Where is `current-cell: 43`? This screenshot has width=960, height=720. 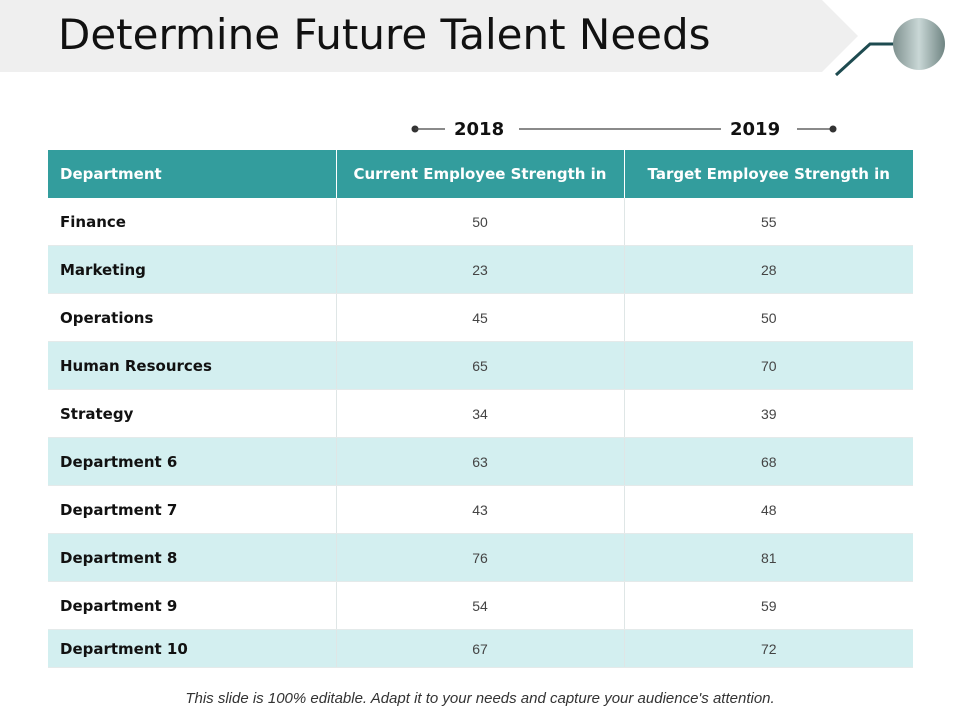
current-cell: 43 is located at coordinates (480, 509).